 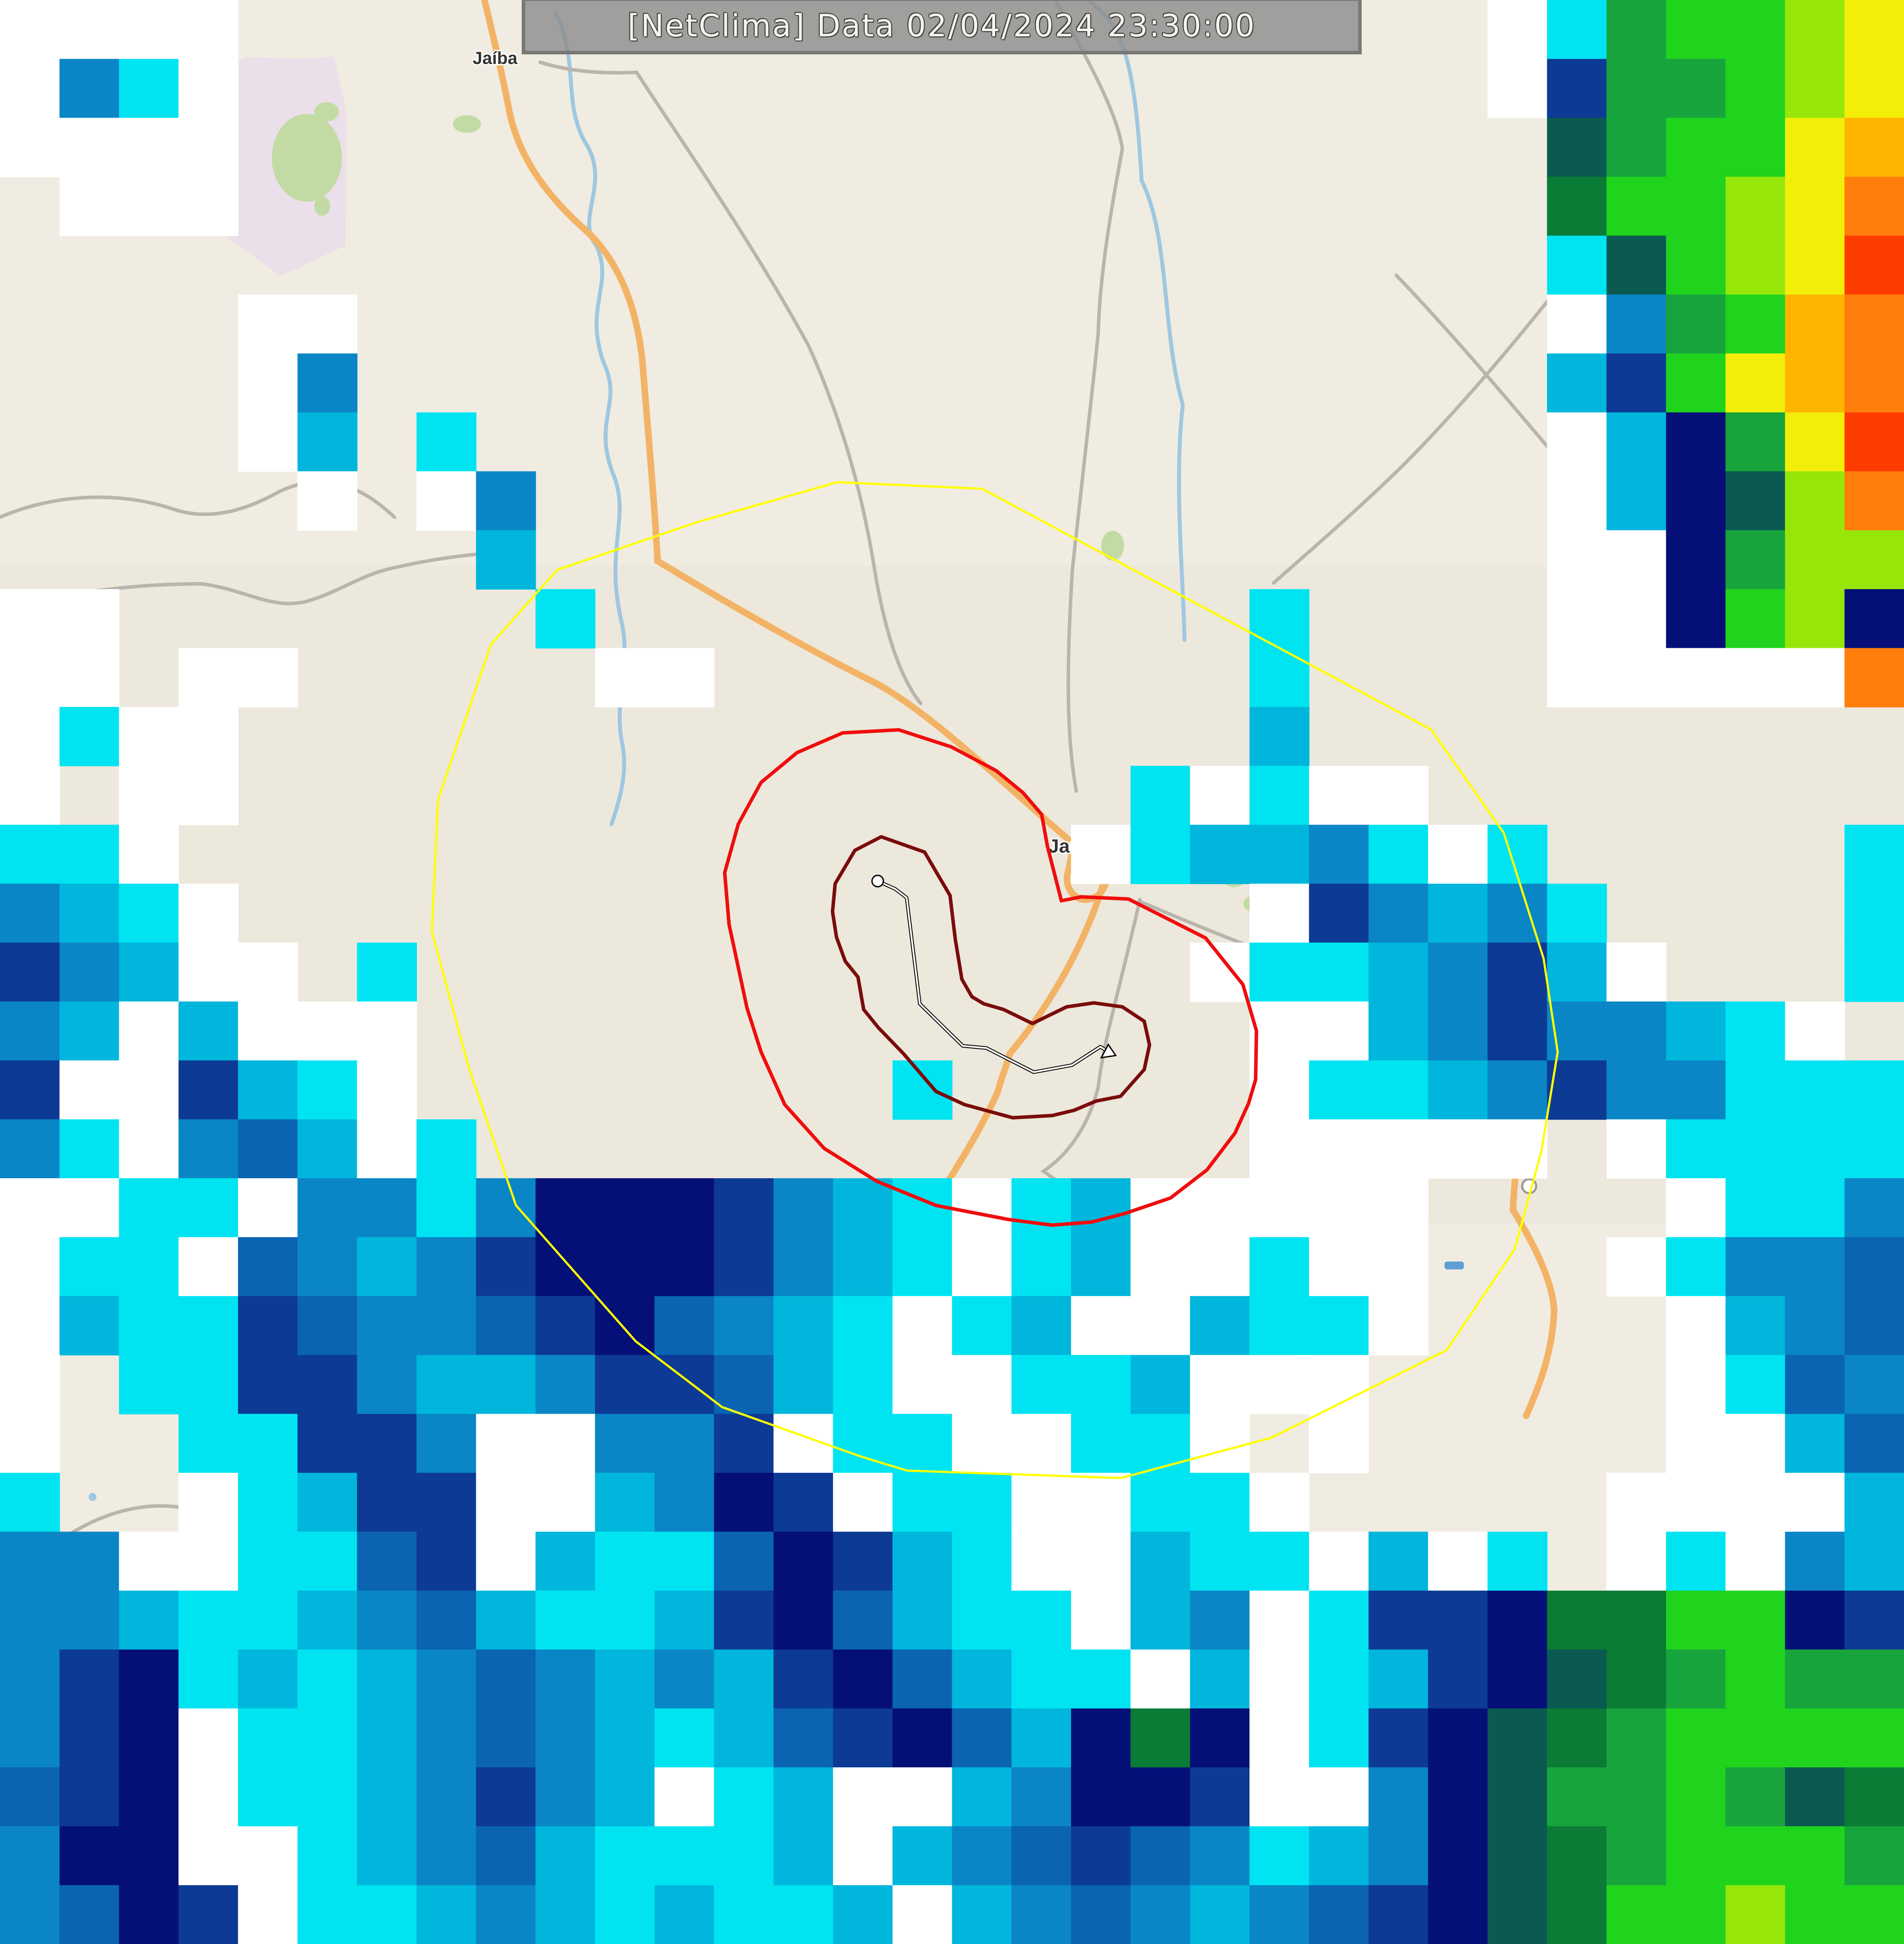 What do you see at coordinates (877, 881) in the screenshot?
I see `storm-track-start-marker` at bounding box center [877, 881].